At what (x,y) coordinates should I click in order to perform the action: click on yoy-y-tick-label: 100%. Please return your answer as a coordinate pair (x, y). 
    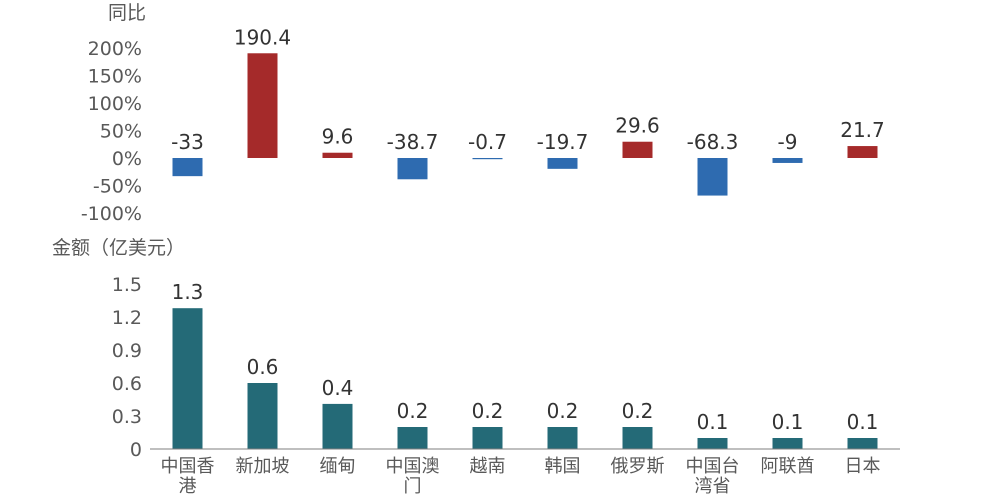
    Looking at the image, I should click on (115, 104).